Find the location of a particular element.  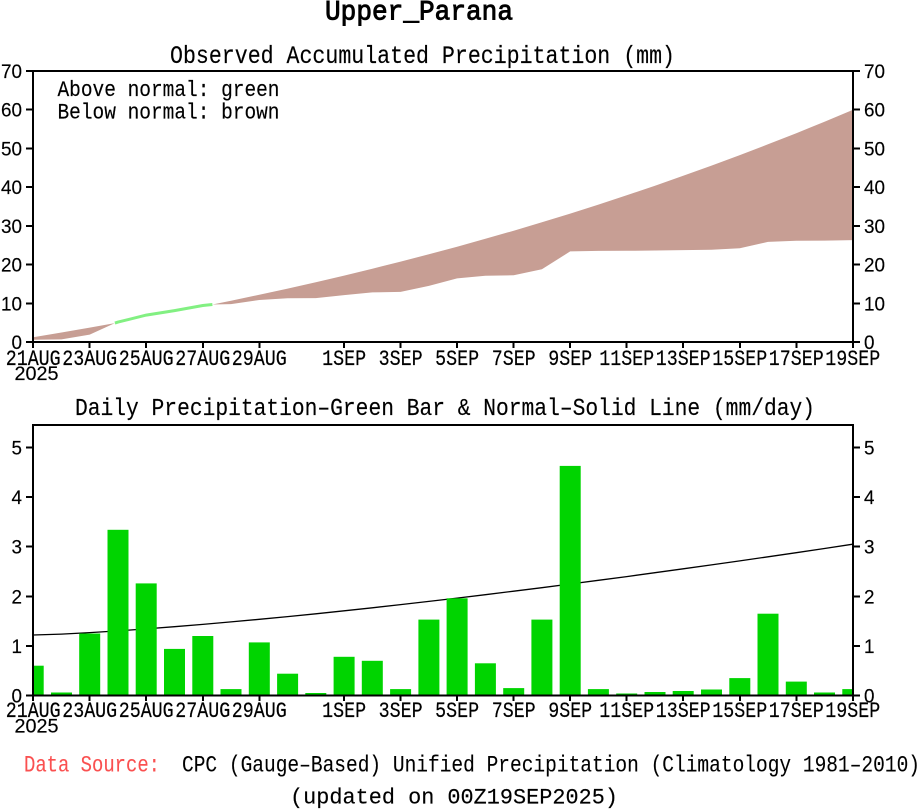

svg-text: Upper_Parana is located at coordinates (419, 14).